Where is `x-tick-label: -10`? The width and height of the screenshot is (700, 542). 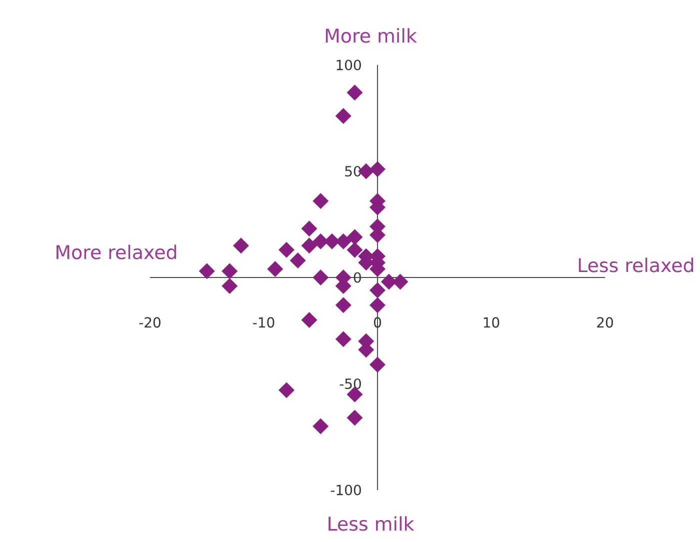 x-tick-label: -10 is located at coordinates (263, 322).